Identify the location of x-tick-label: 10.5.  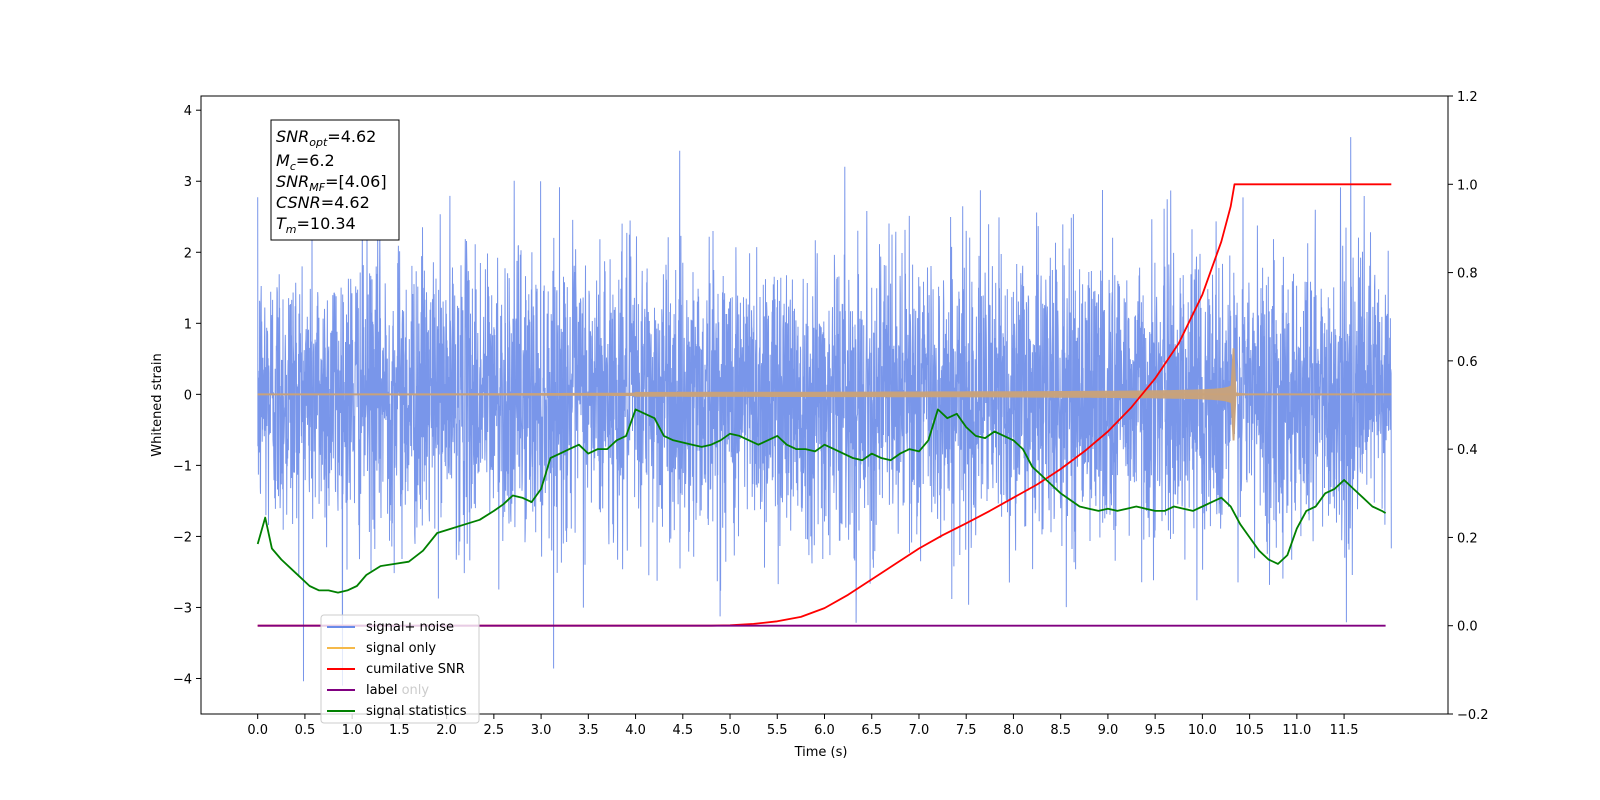
(1249, 730).